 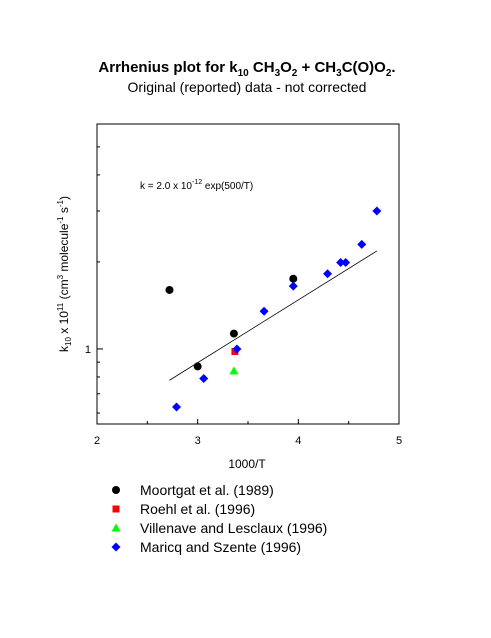 What do you see at coordinates (116, 490) in the screenshot?
I see `legend-marker-circle` at bounding box center [116, 490].